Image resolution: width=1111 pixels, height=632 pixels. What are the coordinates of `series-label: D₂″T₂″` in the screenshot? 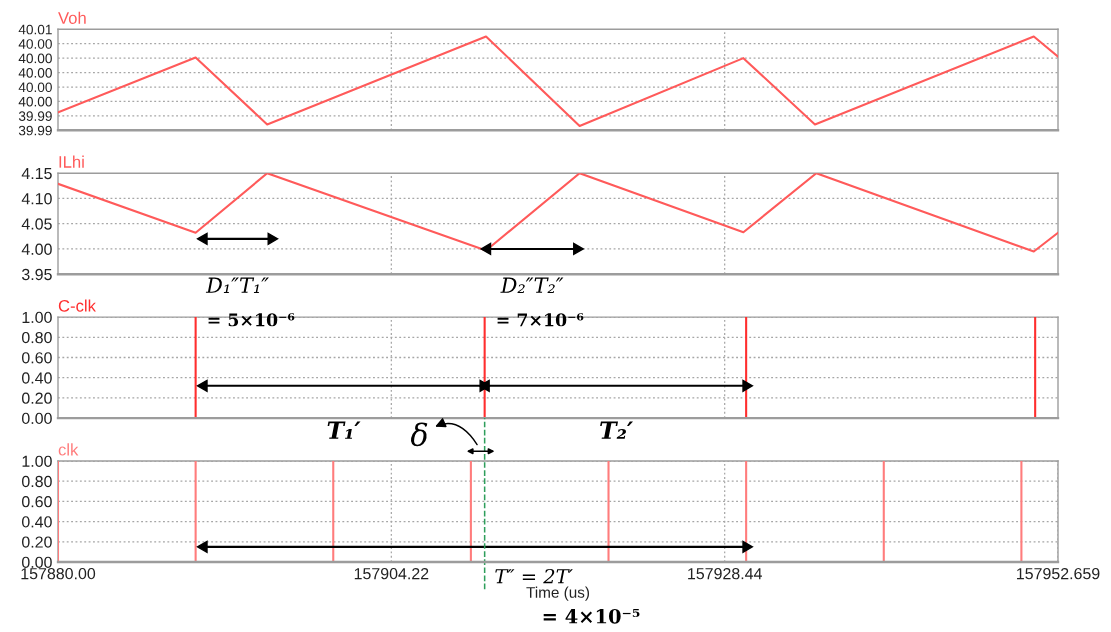 It's located at (532, 285).